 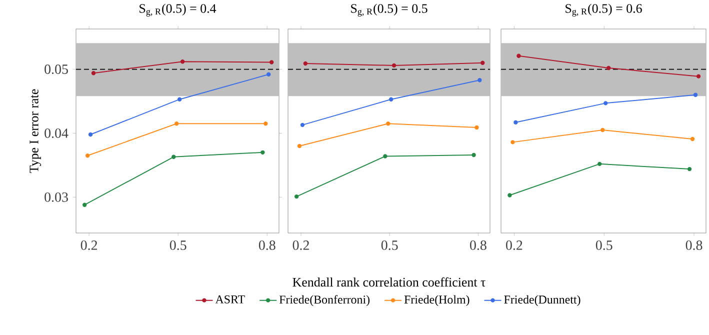 What do you see at coordinates (389, 10) in the screenshot?
I see `chart-title: $\text{S}_{\text{g, R}}\text{(0.5) = 0.5}$` at bounding box center [389, 10].